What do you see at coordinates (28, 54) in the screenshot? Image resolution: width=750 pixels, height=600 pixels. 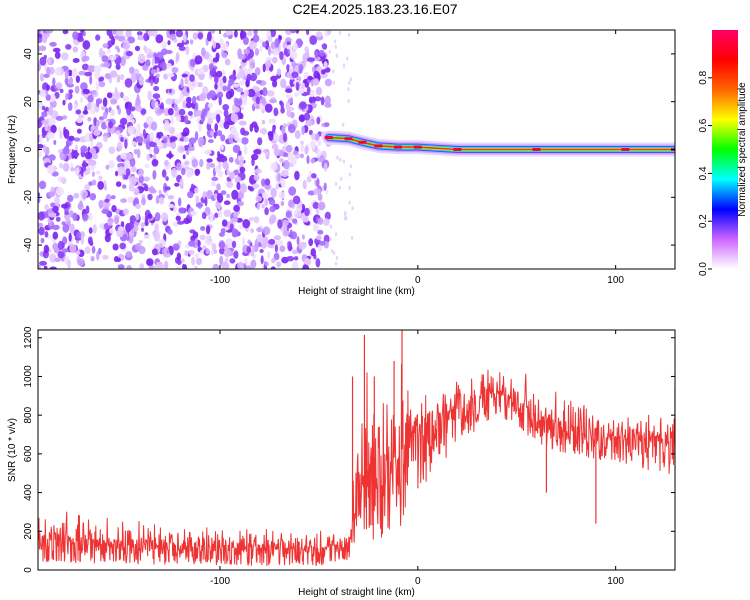 I see `y-tick-label: 40` at bounding box center [28, 54].